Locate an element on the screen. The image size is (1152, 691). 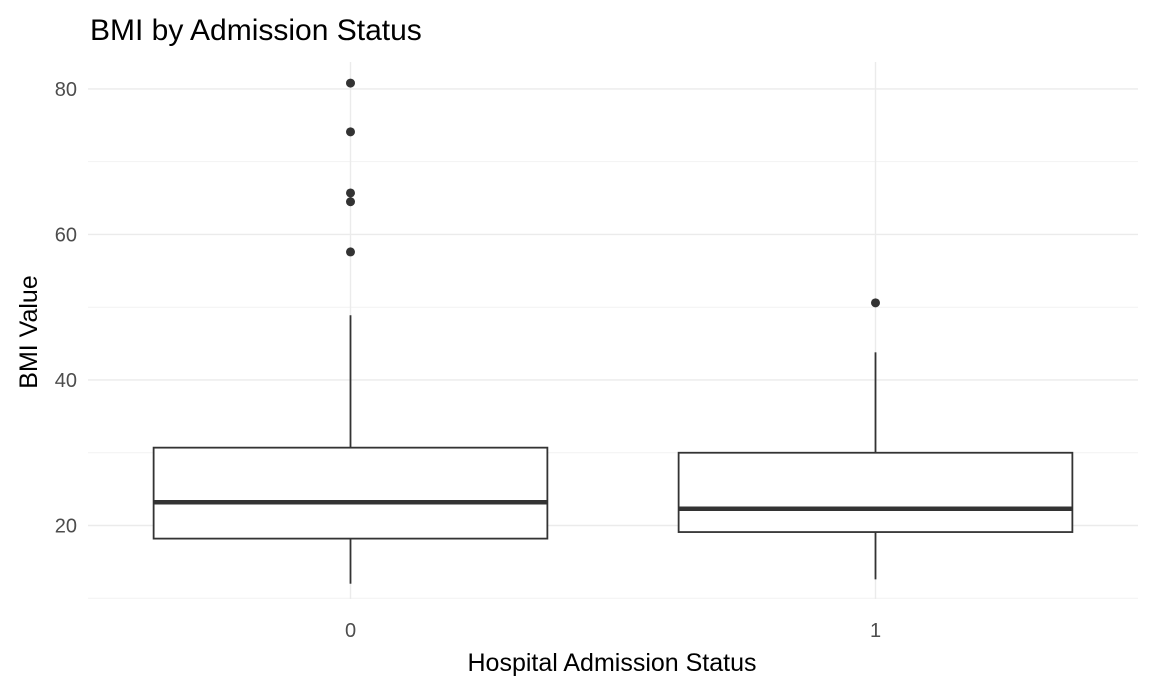
chart-title: BMI by Admission Status is located at coordinates (256, 30).